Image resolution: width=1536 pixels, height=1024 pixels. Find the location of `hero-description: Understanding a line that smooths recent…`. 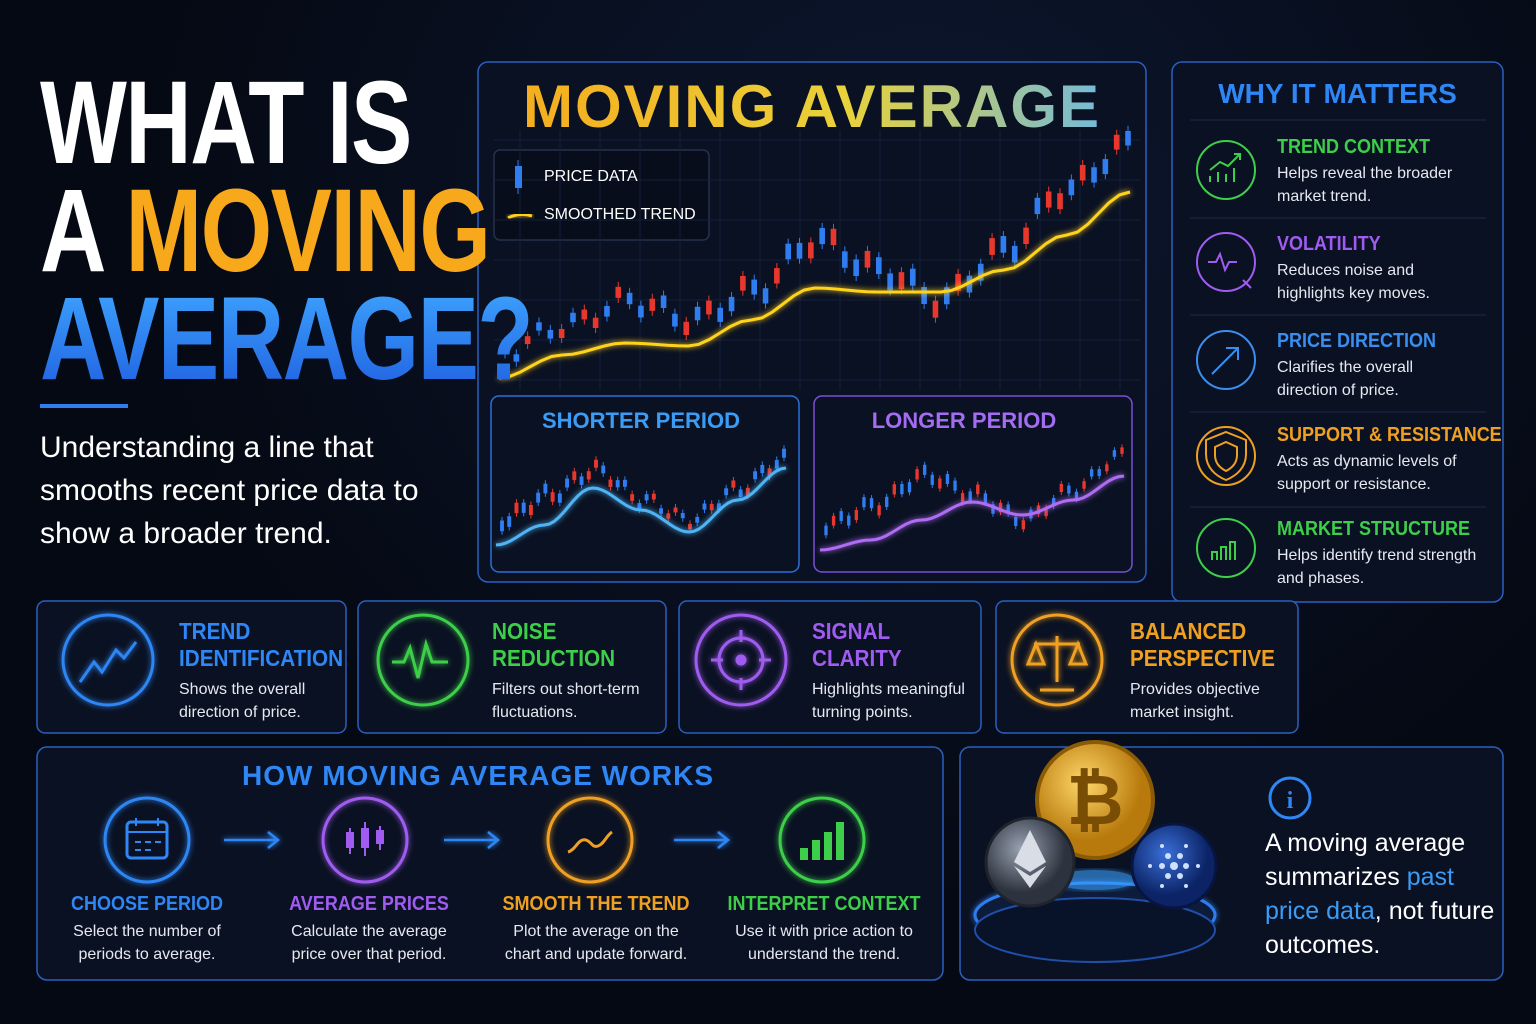

hero-description: Understanding a line that smooths recent… is located at coordinates (229, 490).